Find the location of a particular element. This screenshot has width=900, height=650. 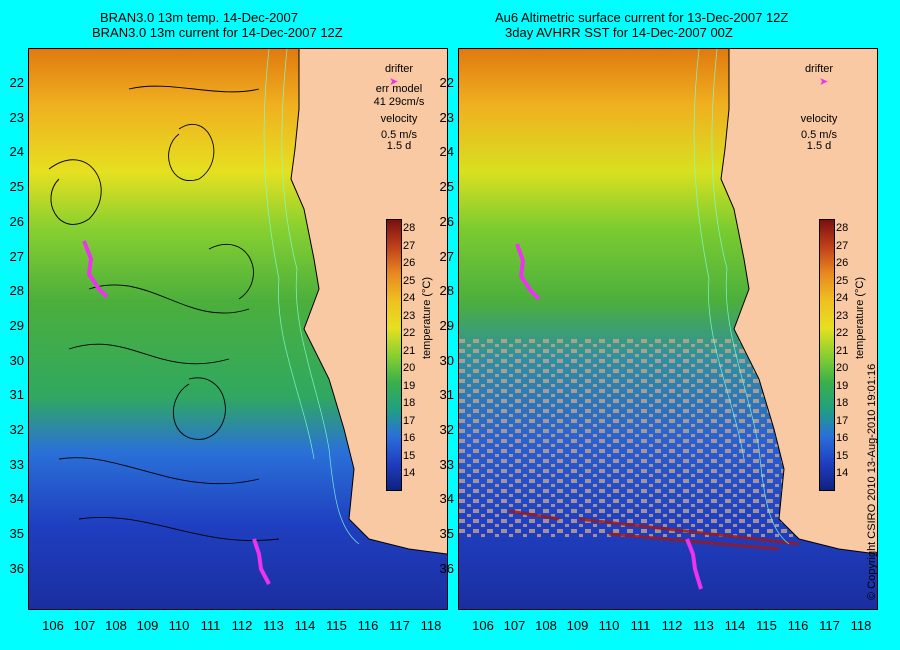

sst-artifact-lines is located at coordinates (654, 530).